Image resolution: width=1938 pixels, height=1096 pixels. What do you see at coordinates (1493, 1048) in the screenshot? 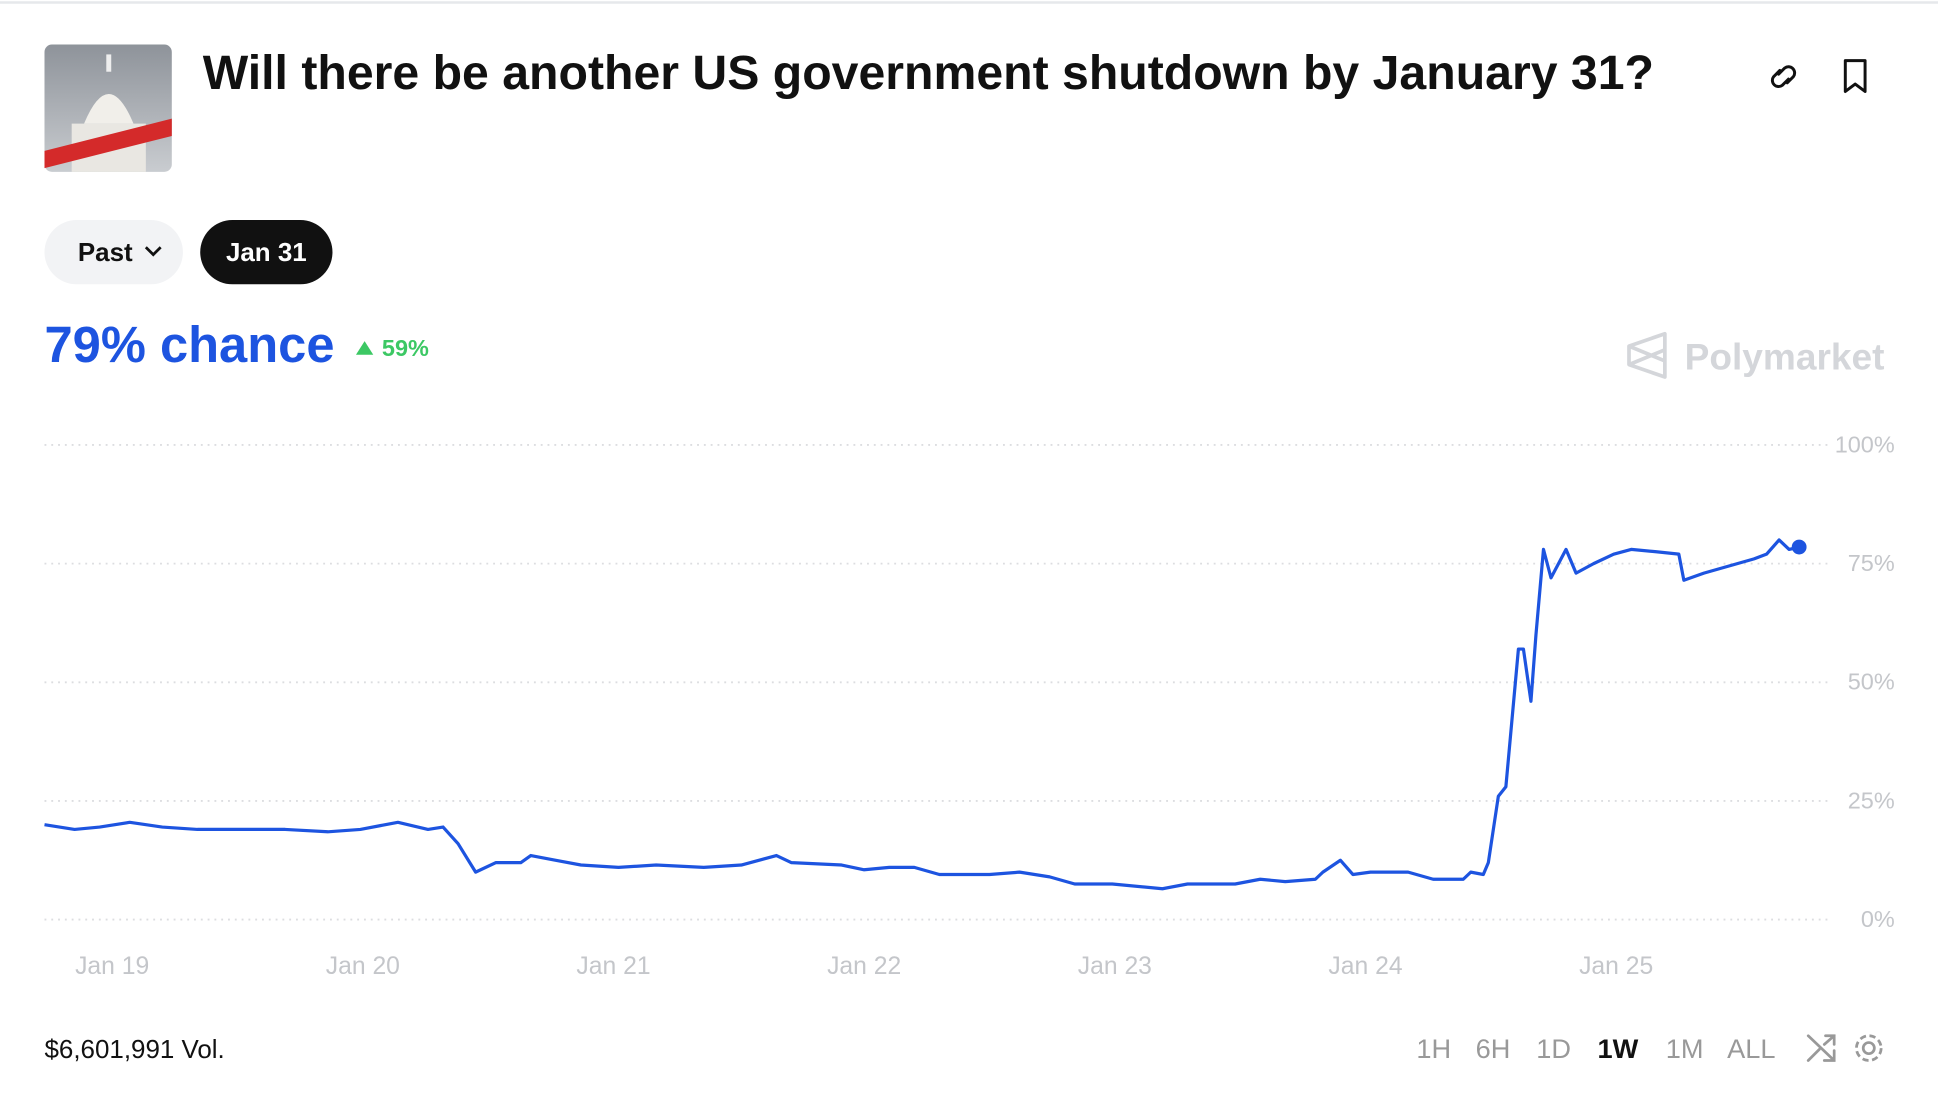
I see `range-button: 6H` at bounding box center [1493, 1048].